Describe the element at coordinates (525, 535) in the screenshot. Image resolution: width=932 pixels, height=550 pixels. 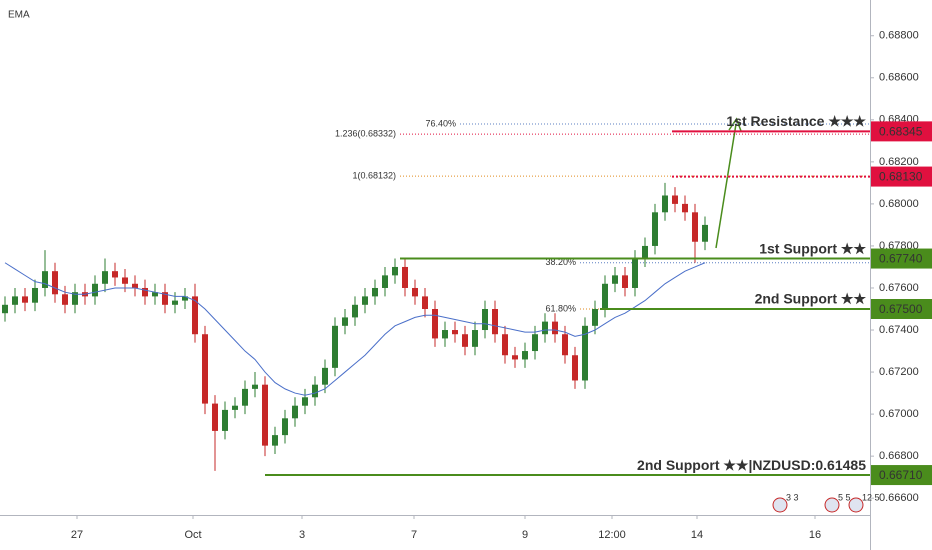
I see `x-tick-label: 9` at that location.